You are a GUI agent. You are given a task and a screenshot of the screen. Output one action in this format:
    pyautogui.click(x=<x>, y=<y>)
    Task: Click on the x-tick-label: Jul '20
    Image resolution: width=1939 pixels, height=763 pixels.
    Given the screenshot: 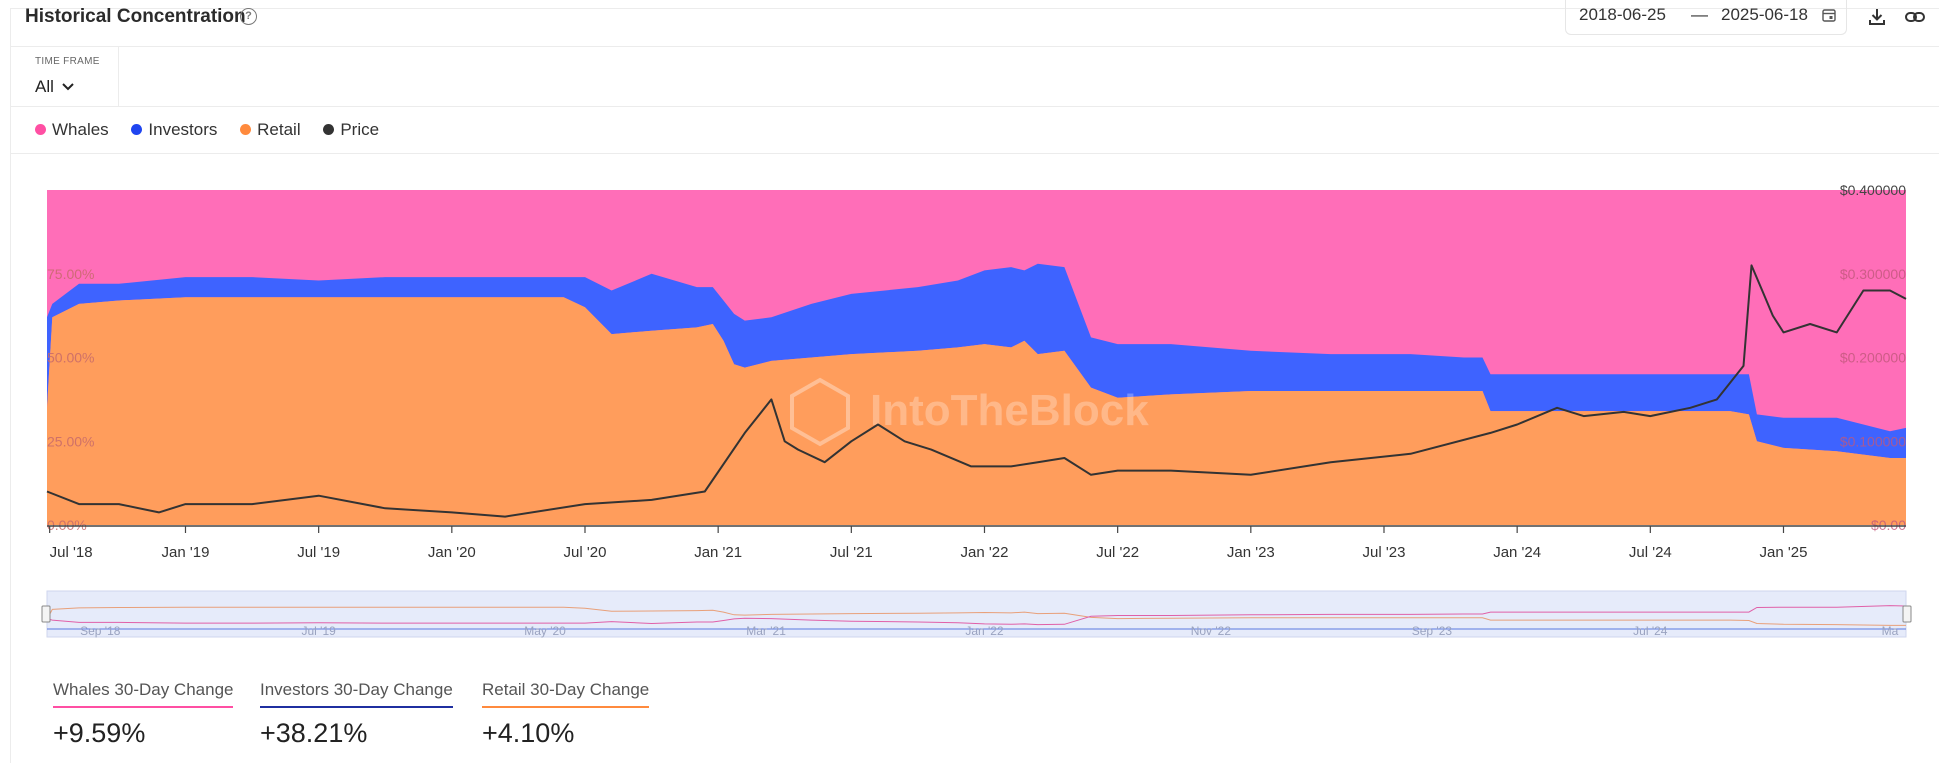 What is the action you would take?
    pyautogui.click(x=585, y=552)
    